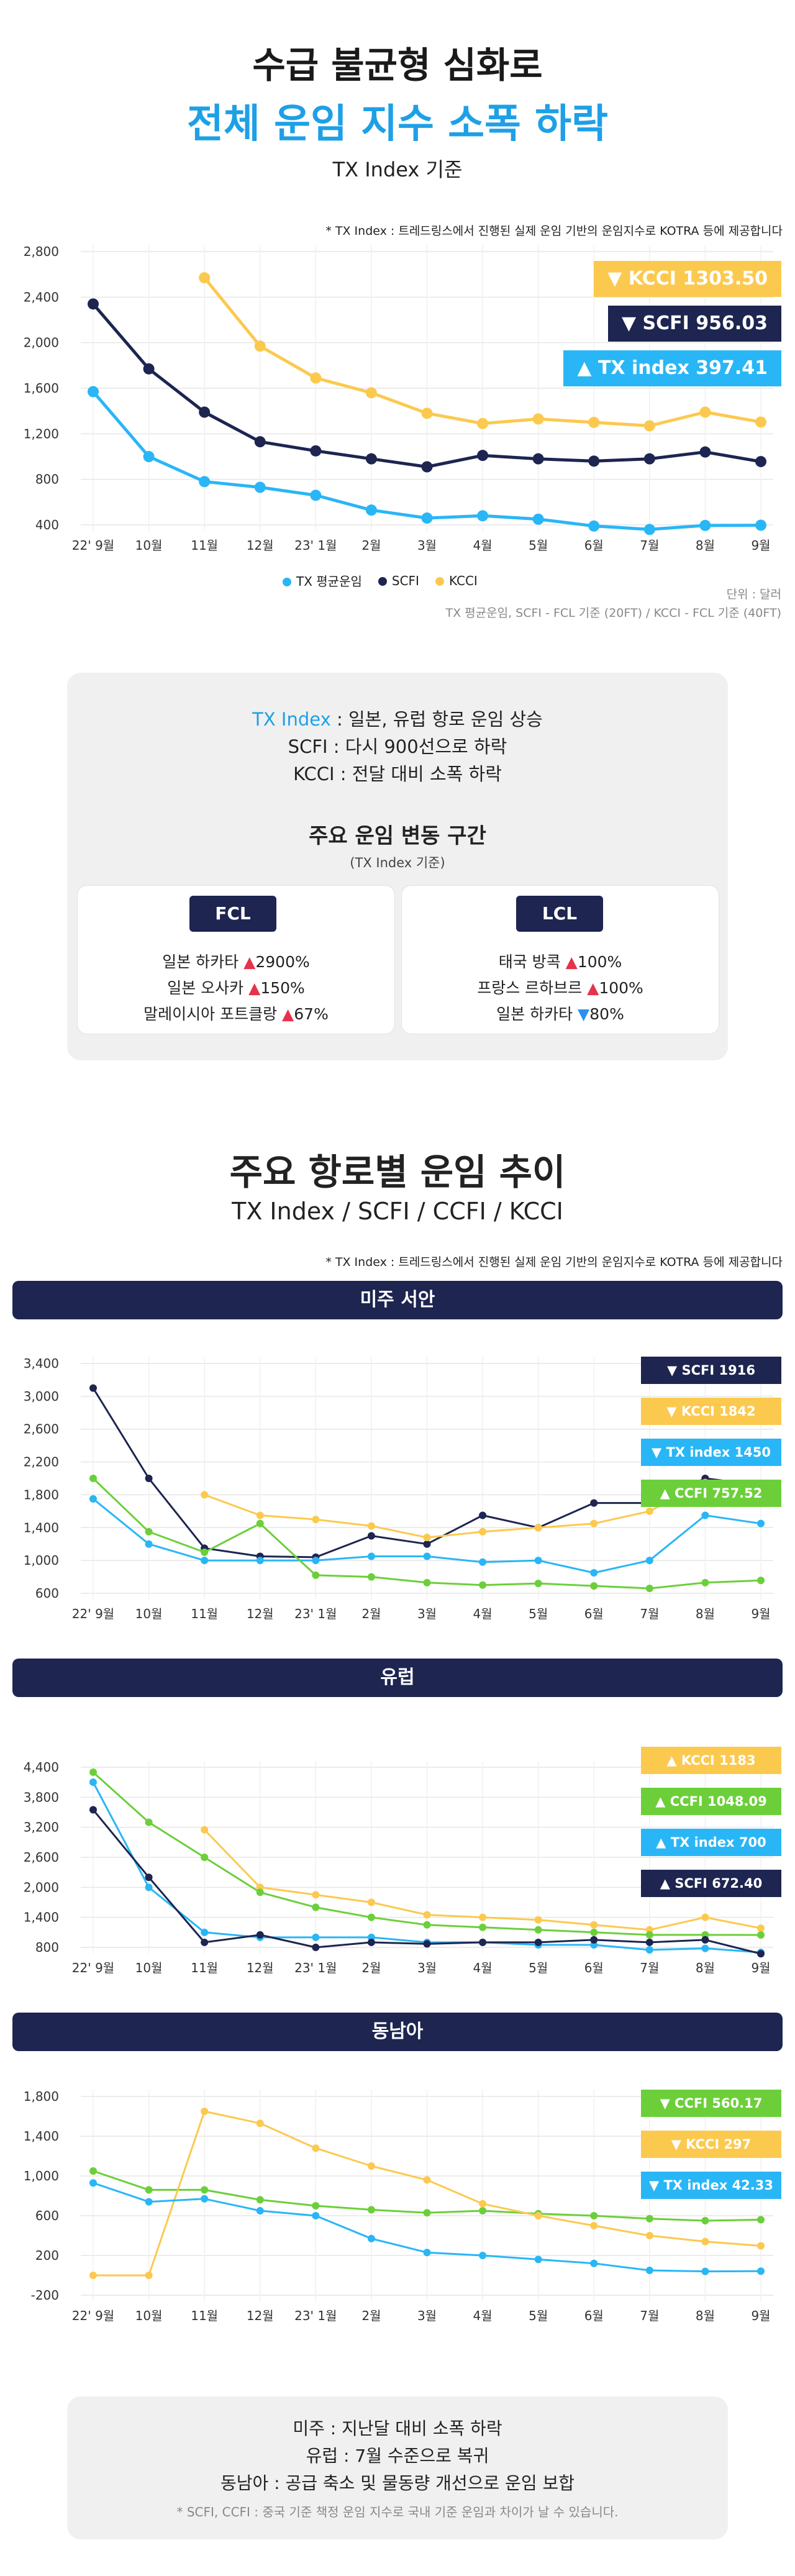 This screenshot has height=2576, width=795. What do you see at coordinates (41, 1363) in the screenshot?
I see `y-tick-label: 3,400` at bounding box center [41, 1363].